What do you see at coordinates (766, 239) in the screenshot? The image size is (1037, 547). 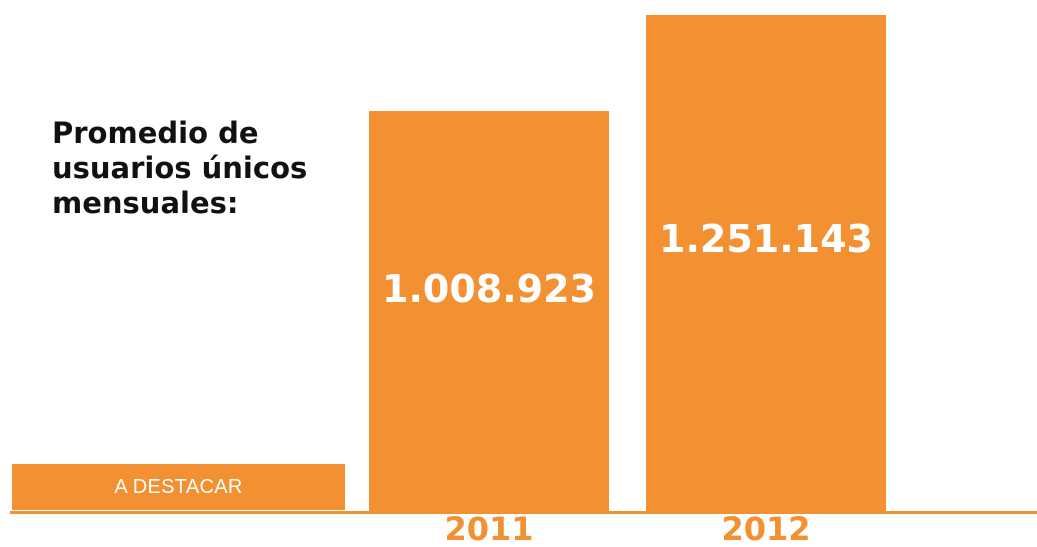 I see `value-label-2012: 1.251.143` at bounding box center [766, 239].